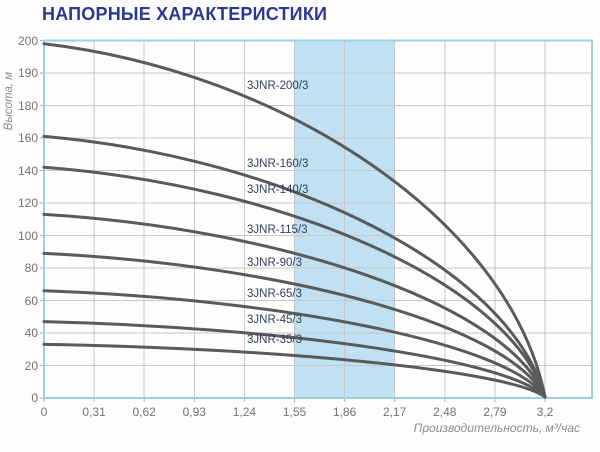  Describe the element at coordinates (495, 412) in the screenshot. I see `x-tick-label: 2,79` at that location.